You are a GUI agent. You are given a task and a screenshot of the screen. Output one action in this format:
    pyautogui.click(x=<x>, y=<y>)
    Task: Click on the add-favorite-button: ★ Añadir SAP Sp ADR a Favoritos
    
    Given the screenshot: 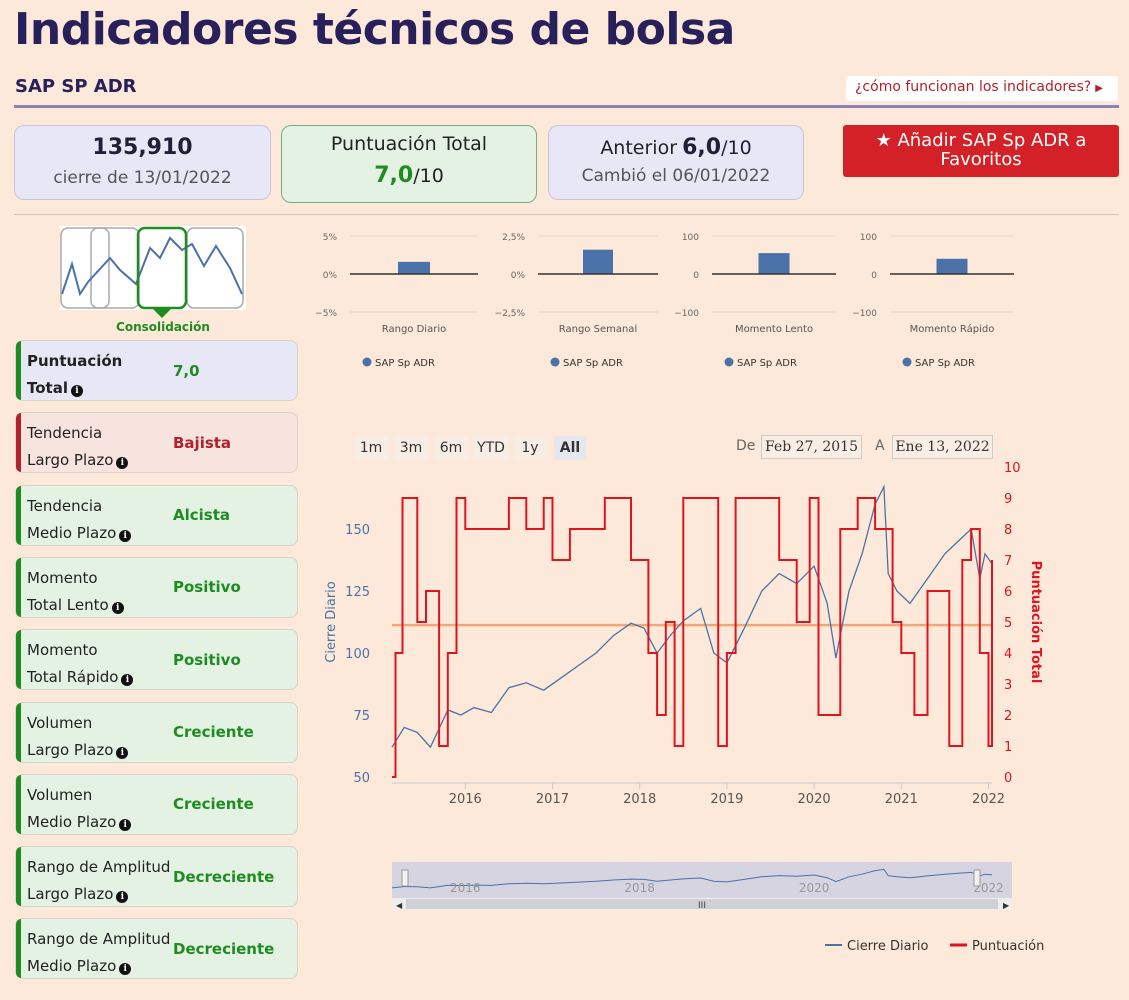 What is the action you would take?
    pyautogui.click(x=981, y=151)
    